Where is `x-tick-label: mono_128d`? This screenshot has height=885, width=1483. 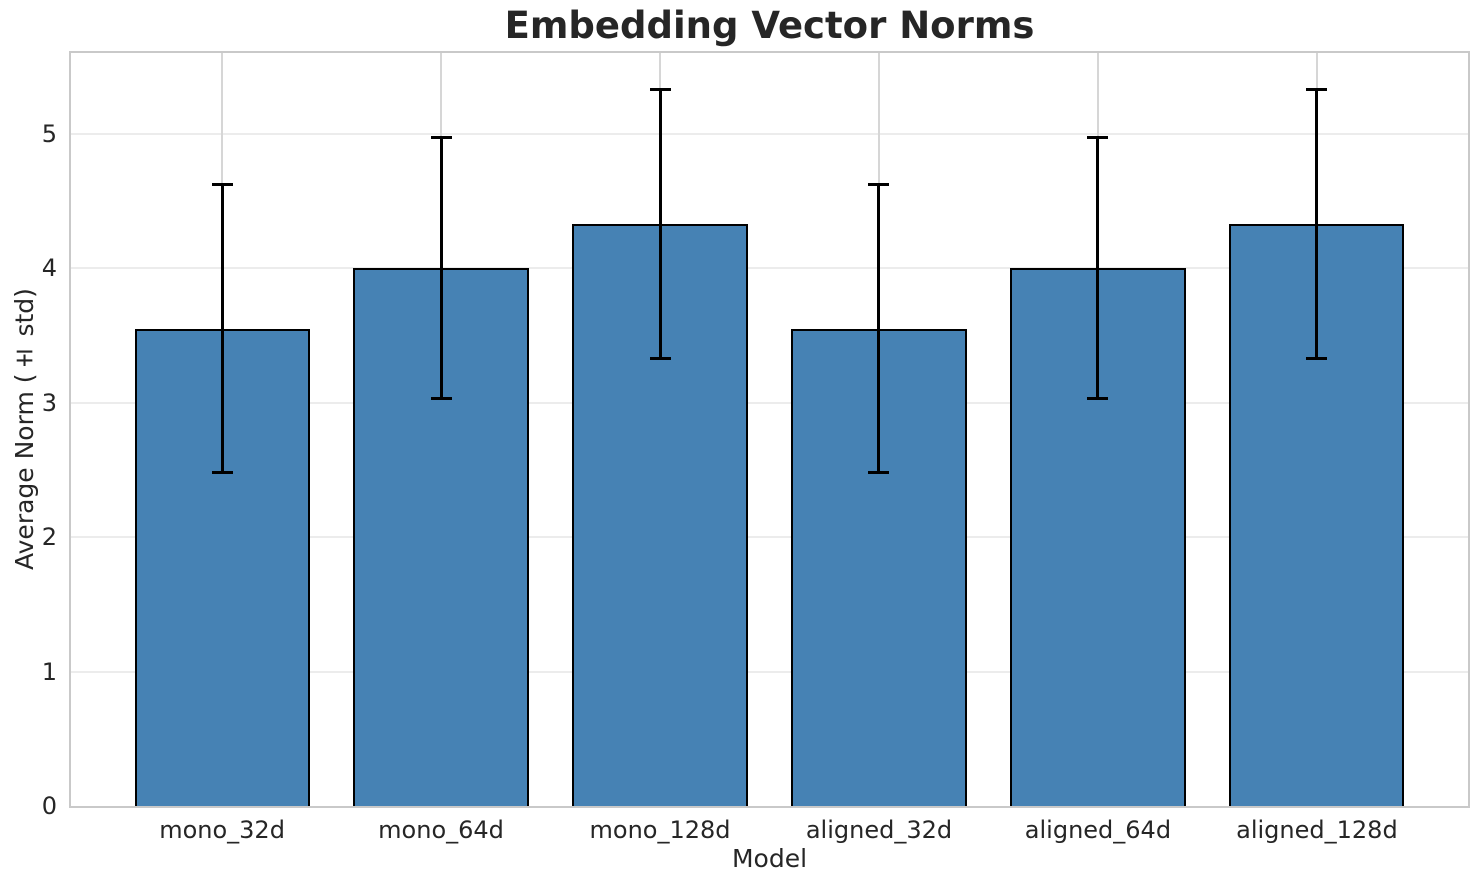
x-tick-label: mono_128d is located at coordinates (660, 830).